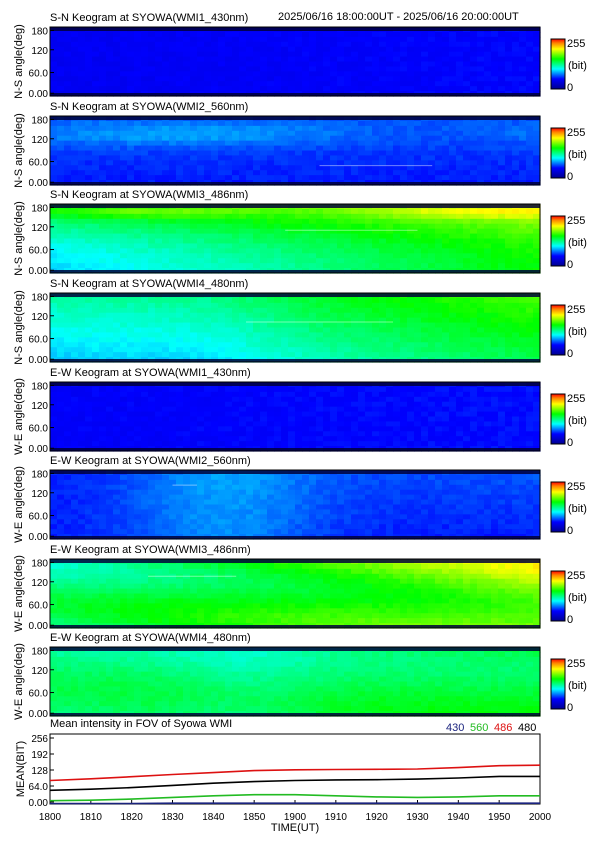 Image resolution: width=595 pixels, height=842 pixels. What do you see at coordinates (503, 728) in the screenshot?
I see `legend-486: 486` at bounding box center [503, 728].